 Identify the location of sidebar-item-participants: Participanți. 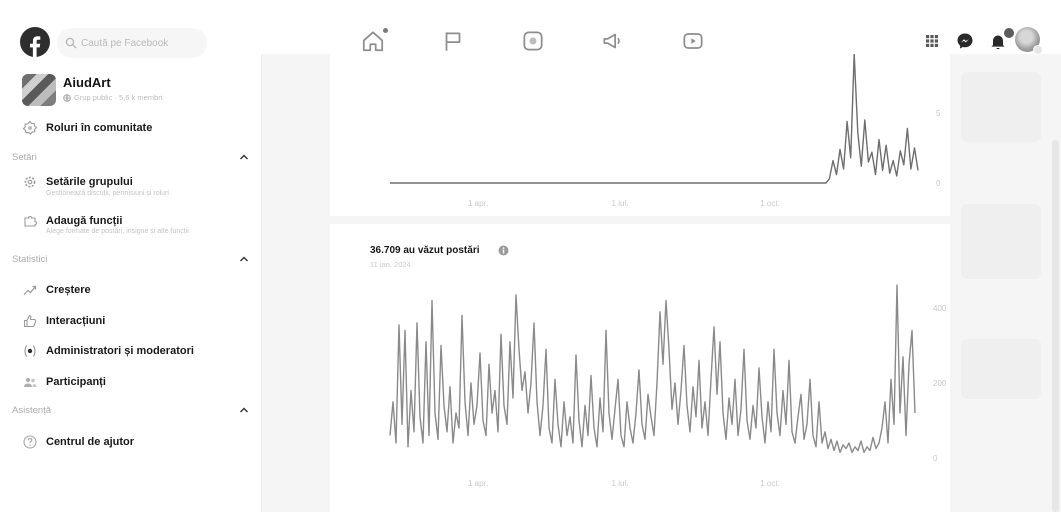
(64, 382).